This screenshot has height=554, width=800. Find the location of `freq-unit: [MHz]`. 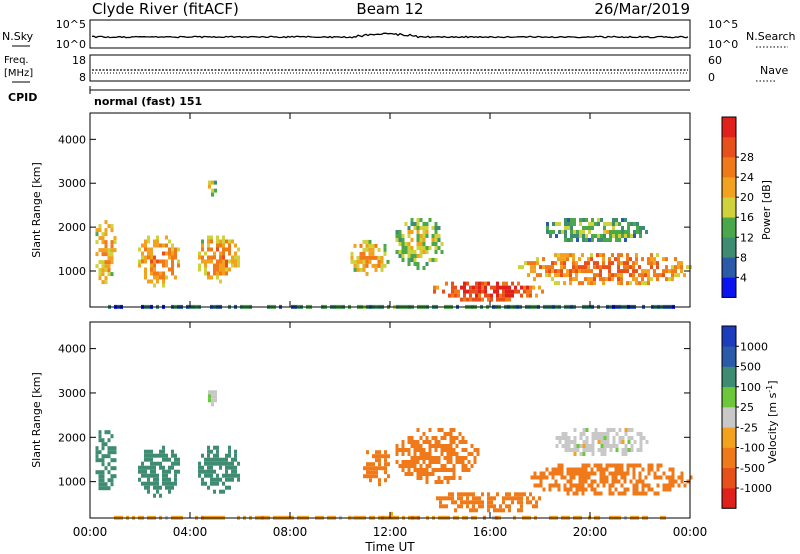

freq-unit: [MHz] is located at coordinates (18, 73).